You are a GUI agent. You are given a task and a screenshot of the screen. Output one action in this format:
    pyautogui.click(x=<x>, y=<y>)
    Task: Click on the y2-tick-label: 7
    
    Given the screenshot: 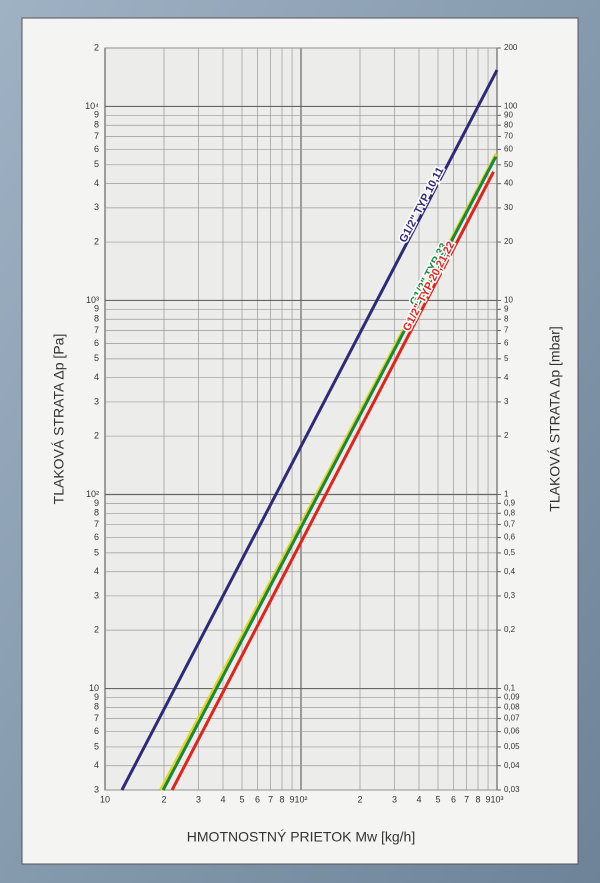 What is the action you would take?
    pyautogui.click(x=506, y=330)
    